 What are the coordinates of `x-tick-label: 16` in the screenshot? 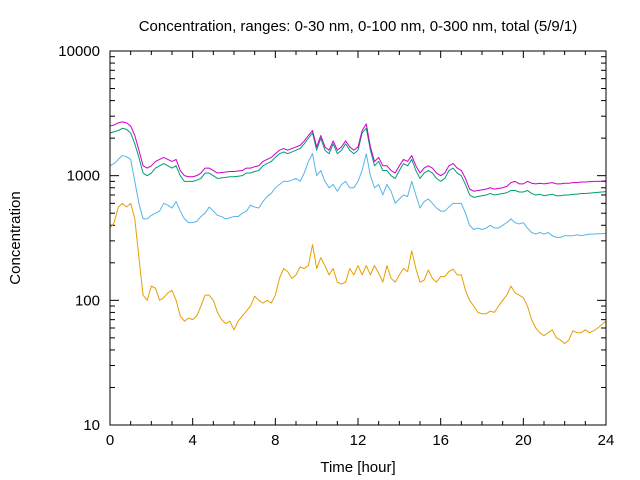 It's located at (440, 440).